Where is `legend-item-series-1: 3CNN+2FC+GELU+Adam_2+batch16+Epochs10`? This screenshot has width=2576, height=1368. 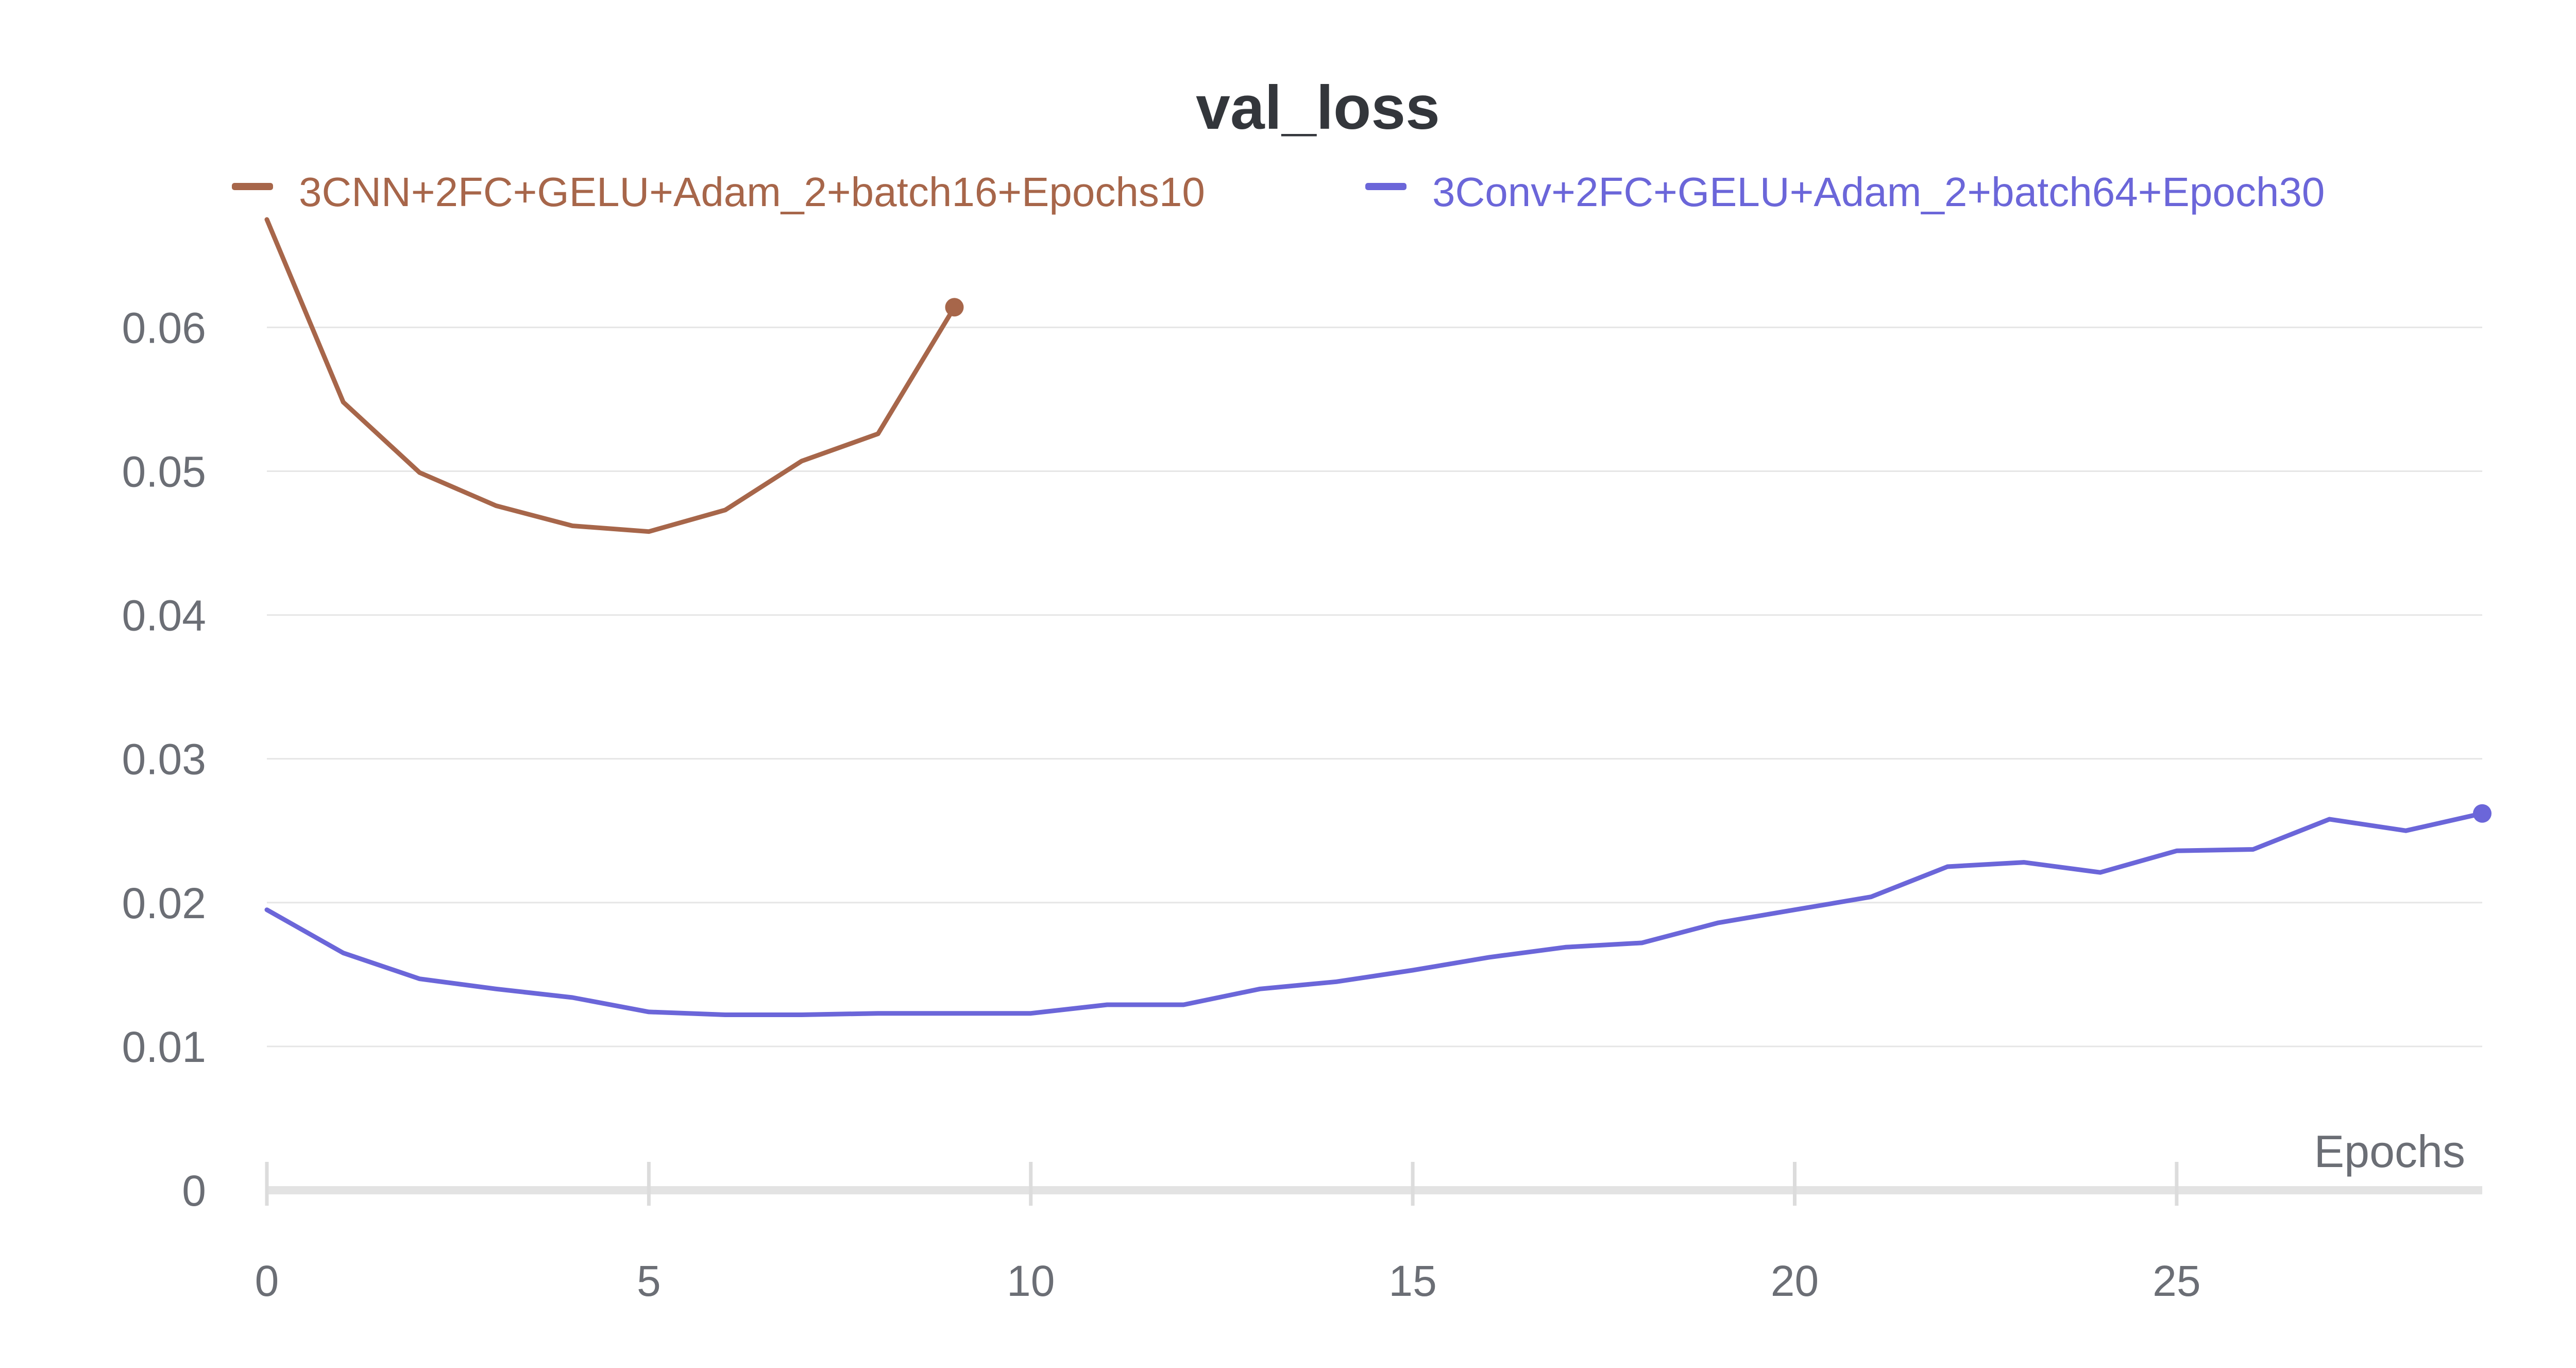 legend-item-series-1: 3CNN+2FC+GELU+Adam_2+batch16+Epochs10 is located at coordinates (718, 192).